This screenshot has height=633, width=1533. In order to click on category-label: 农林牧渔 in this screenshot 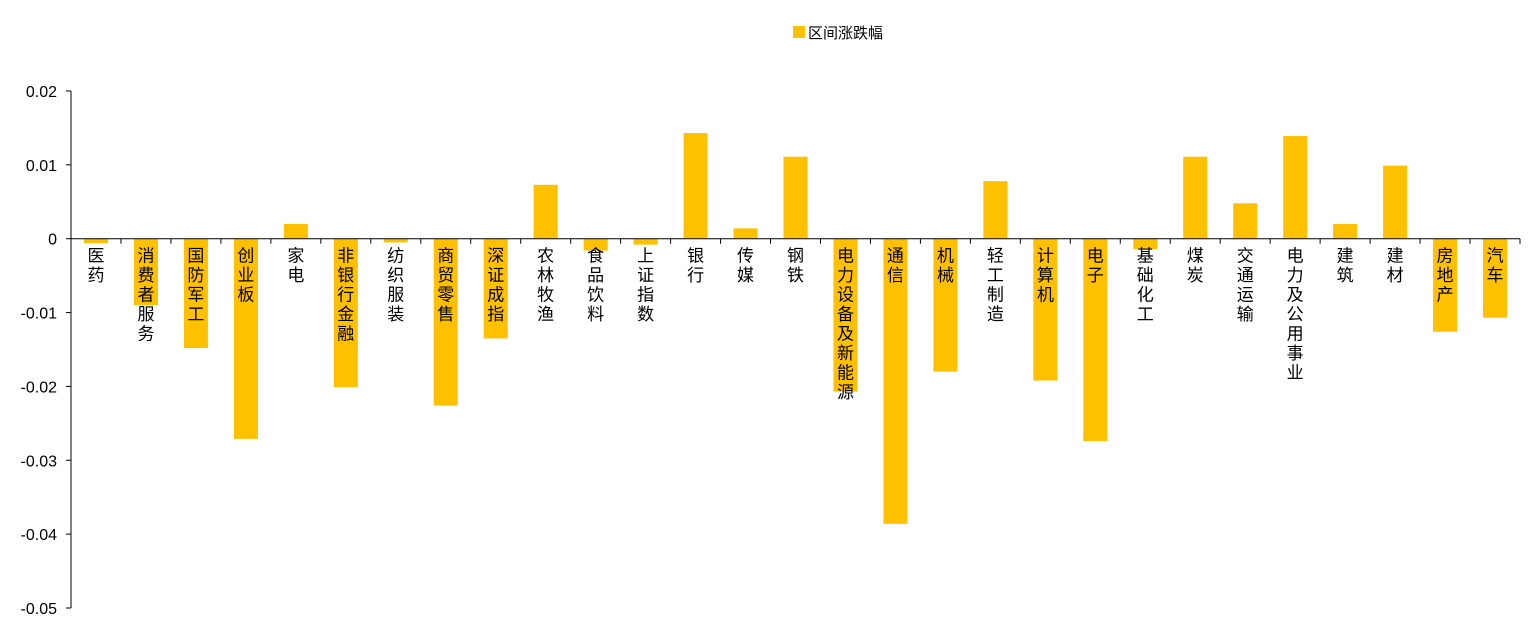, I will do `click(545, 286)`.